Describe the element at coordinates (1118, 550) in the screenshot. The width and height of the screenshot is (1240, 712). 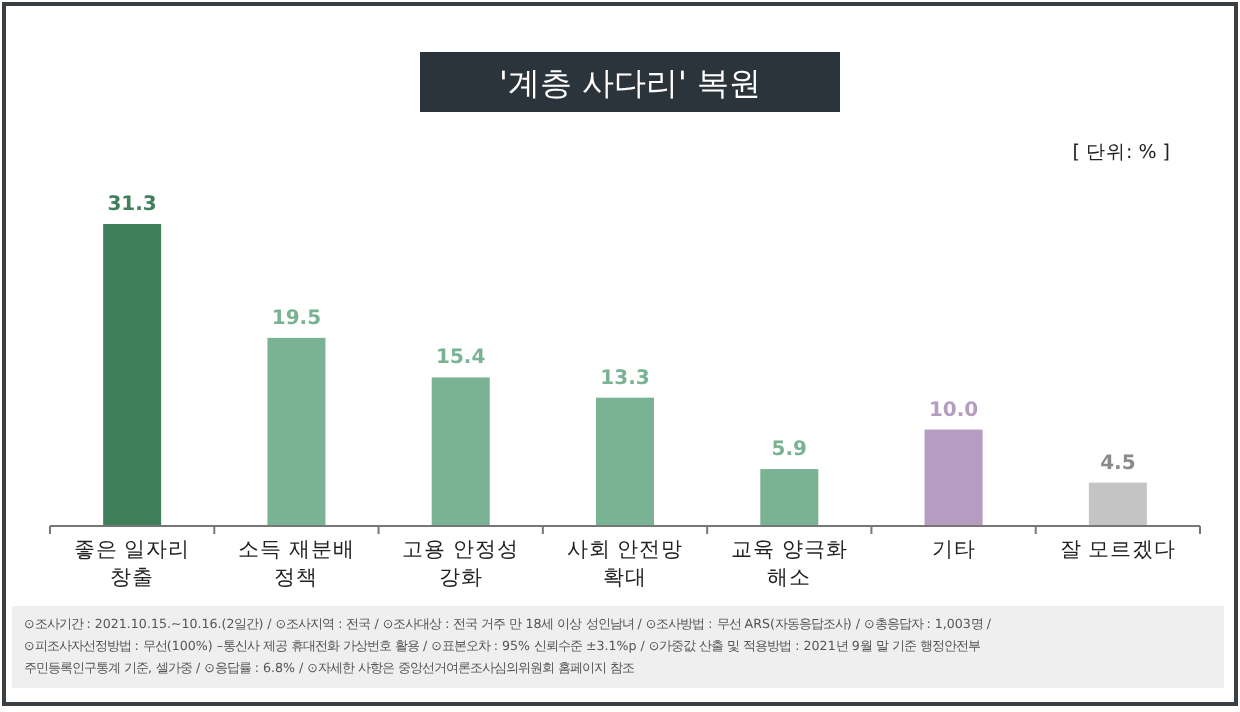
I see `x-tick-label: 잘 모르겠다` at that location.